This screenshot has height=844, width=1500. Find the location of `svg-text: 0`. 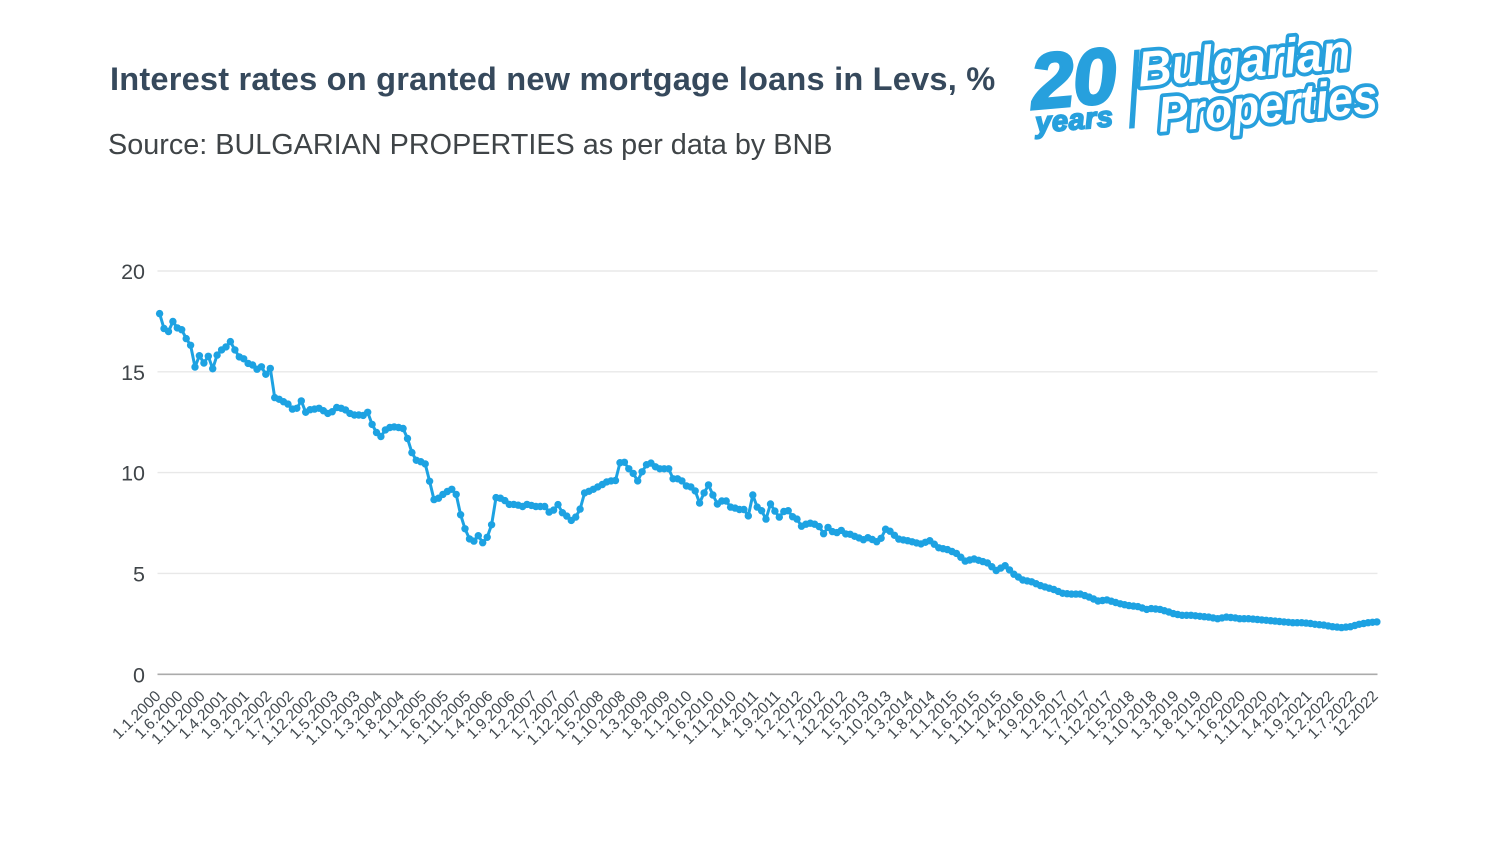

svg-text: 0 is located at coordinates (139, 675).